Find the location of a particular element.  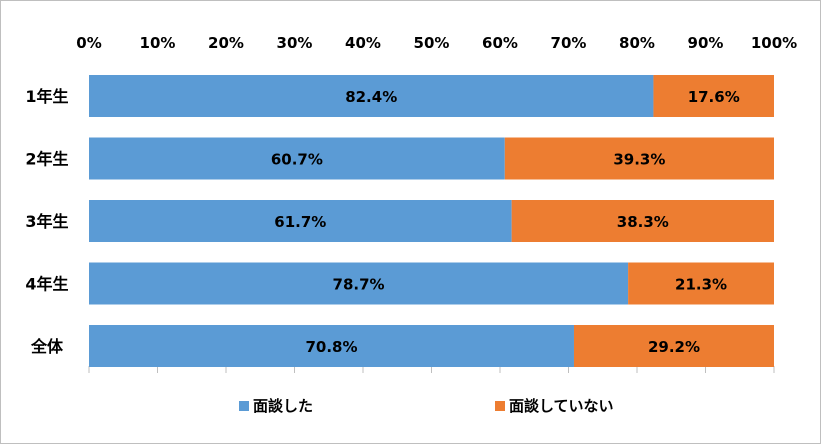

data-label: 38.3% is located at coordinates (643, 222).